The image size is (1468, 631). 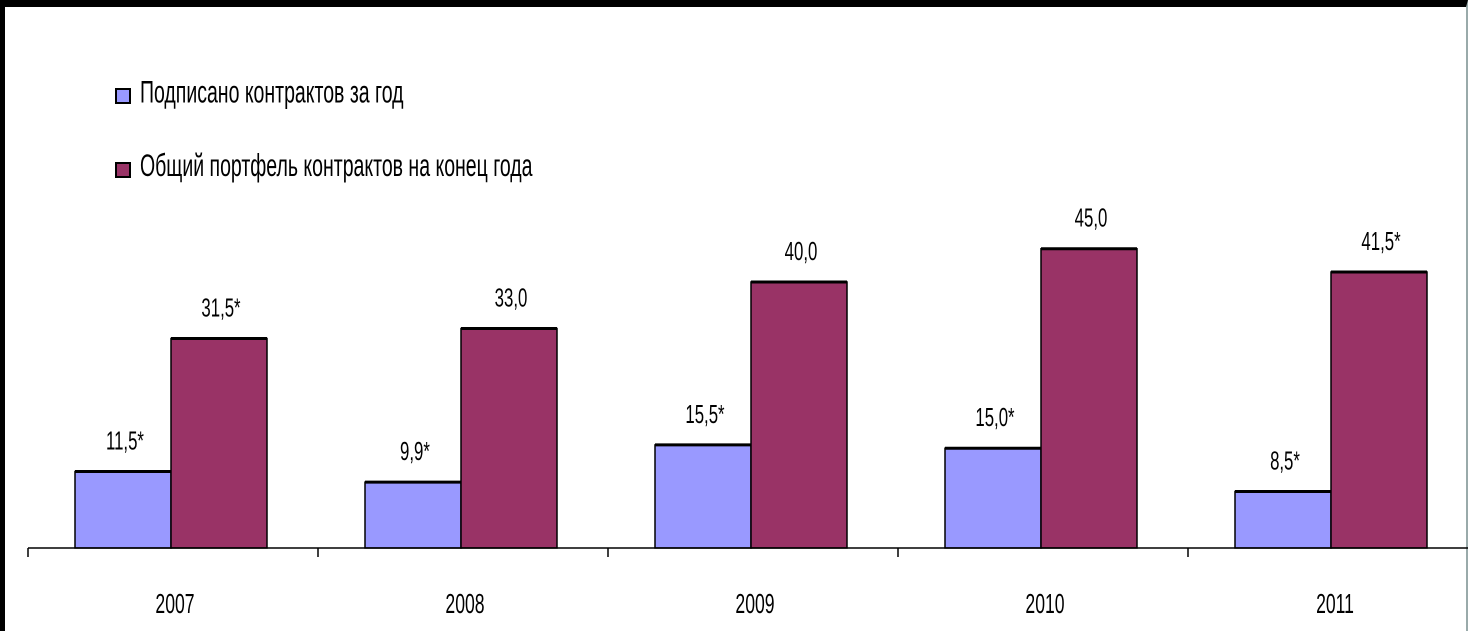 What do you see at coordinates (1091, 218) in the screenshot?
I see `data-label-2010-series-1: 45,0` at bounding box center [1091, 218].